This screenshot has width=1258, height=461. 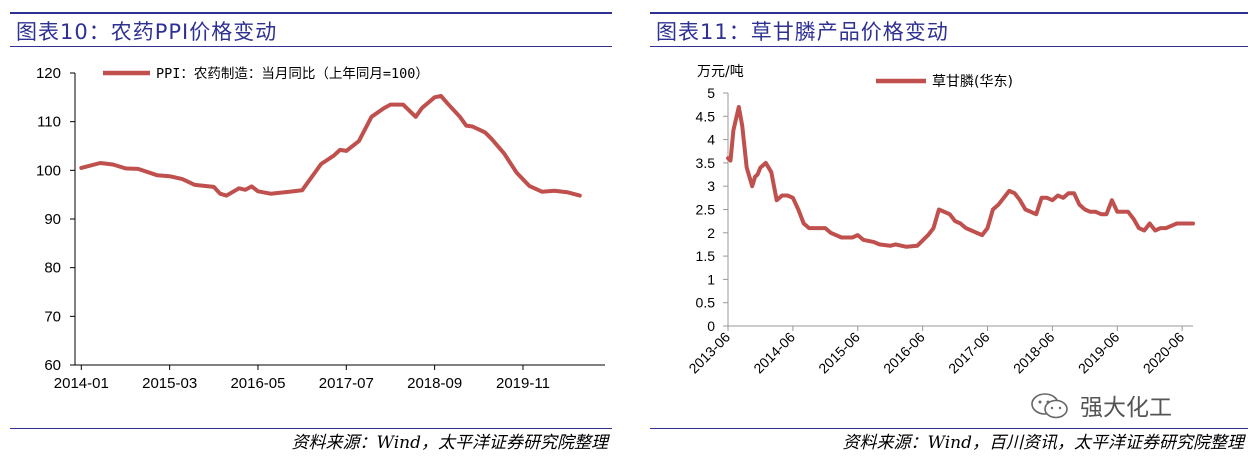 I want to click on y-tick-label: 2.5, so click(x=706, y=210).